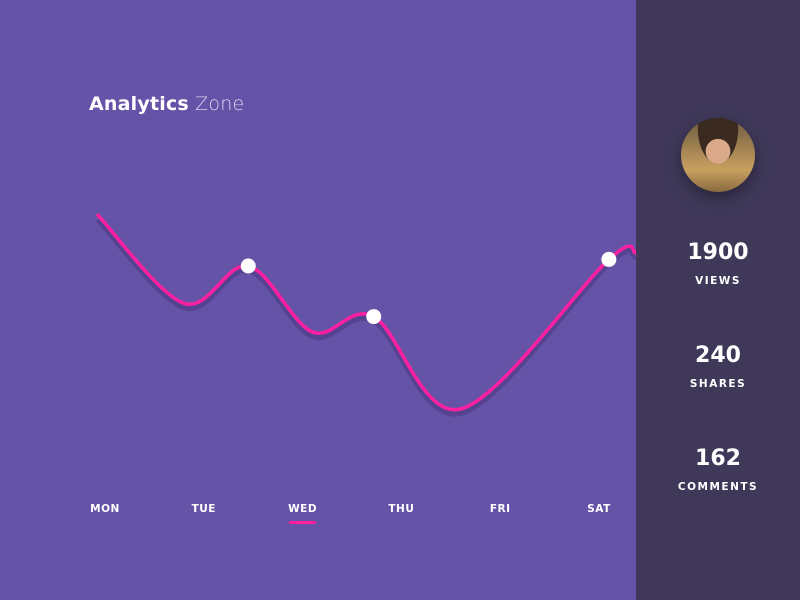  What do you see at coordinates (718, 252) in the screenshot?
I see `stat-value: 1900` at bounding box center [718, 252].